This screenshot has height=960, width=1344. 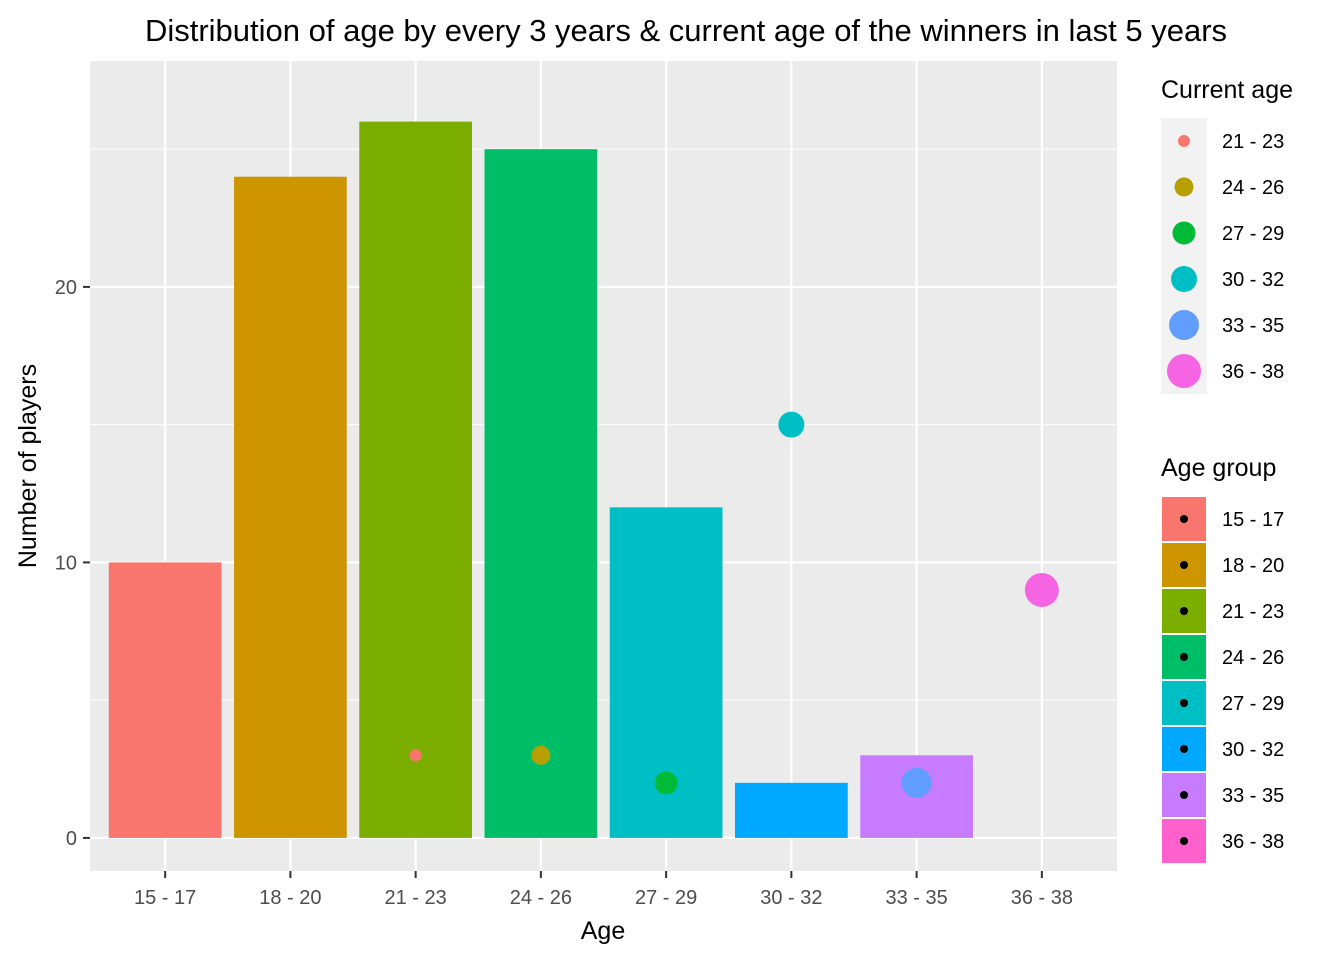 I want to click on x-axis-title: Age, so click(x=603, y=931).